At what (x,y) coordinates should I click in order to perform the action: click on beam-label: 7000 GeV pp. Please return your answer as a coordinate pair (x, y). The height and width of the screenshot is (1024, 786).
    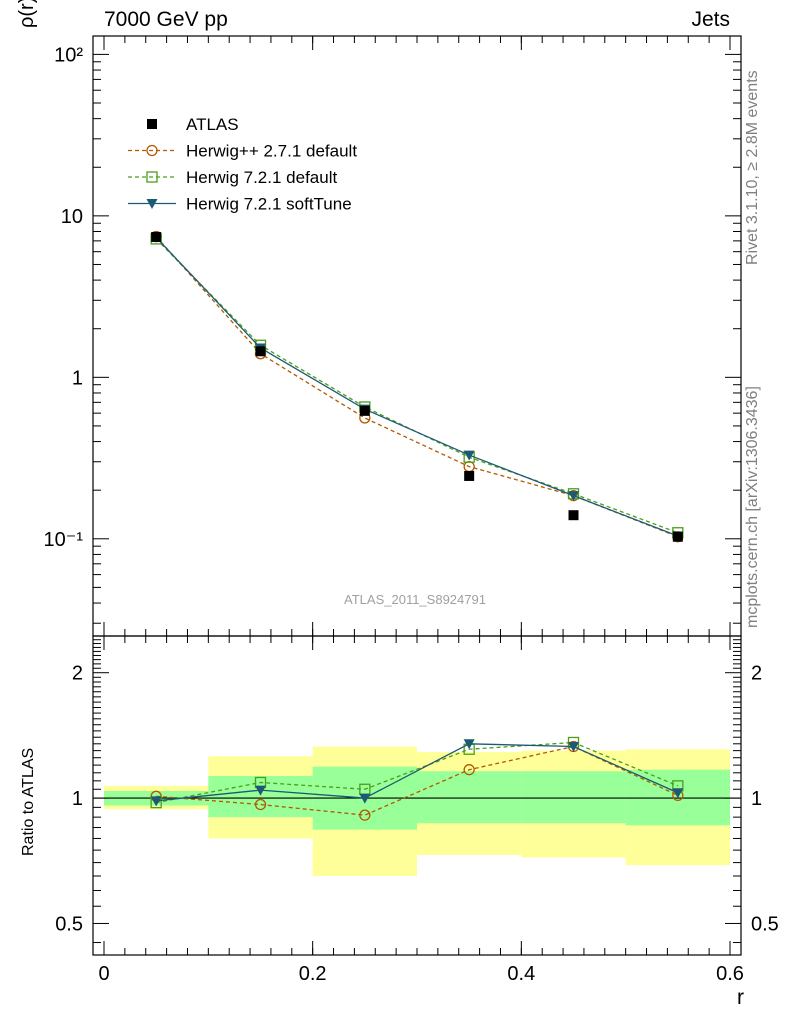
    Looking at the image, I should click on (166, 19).